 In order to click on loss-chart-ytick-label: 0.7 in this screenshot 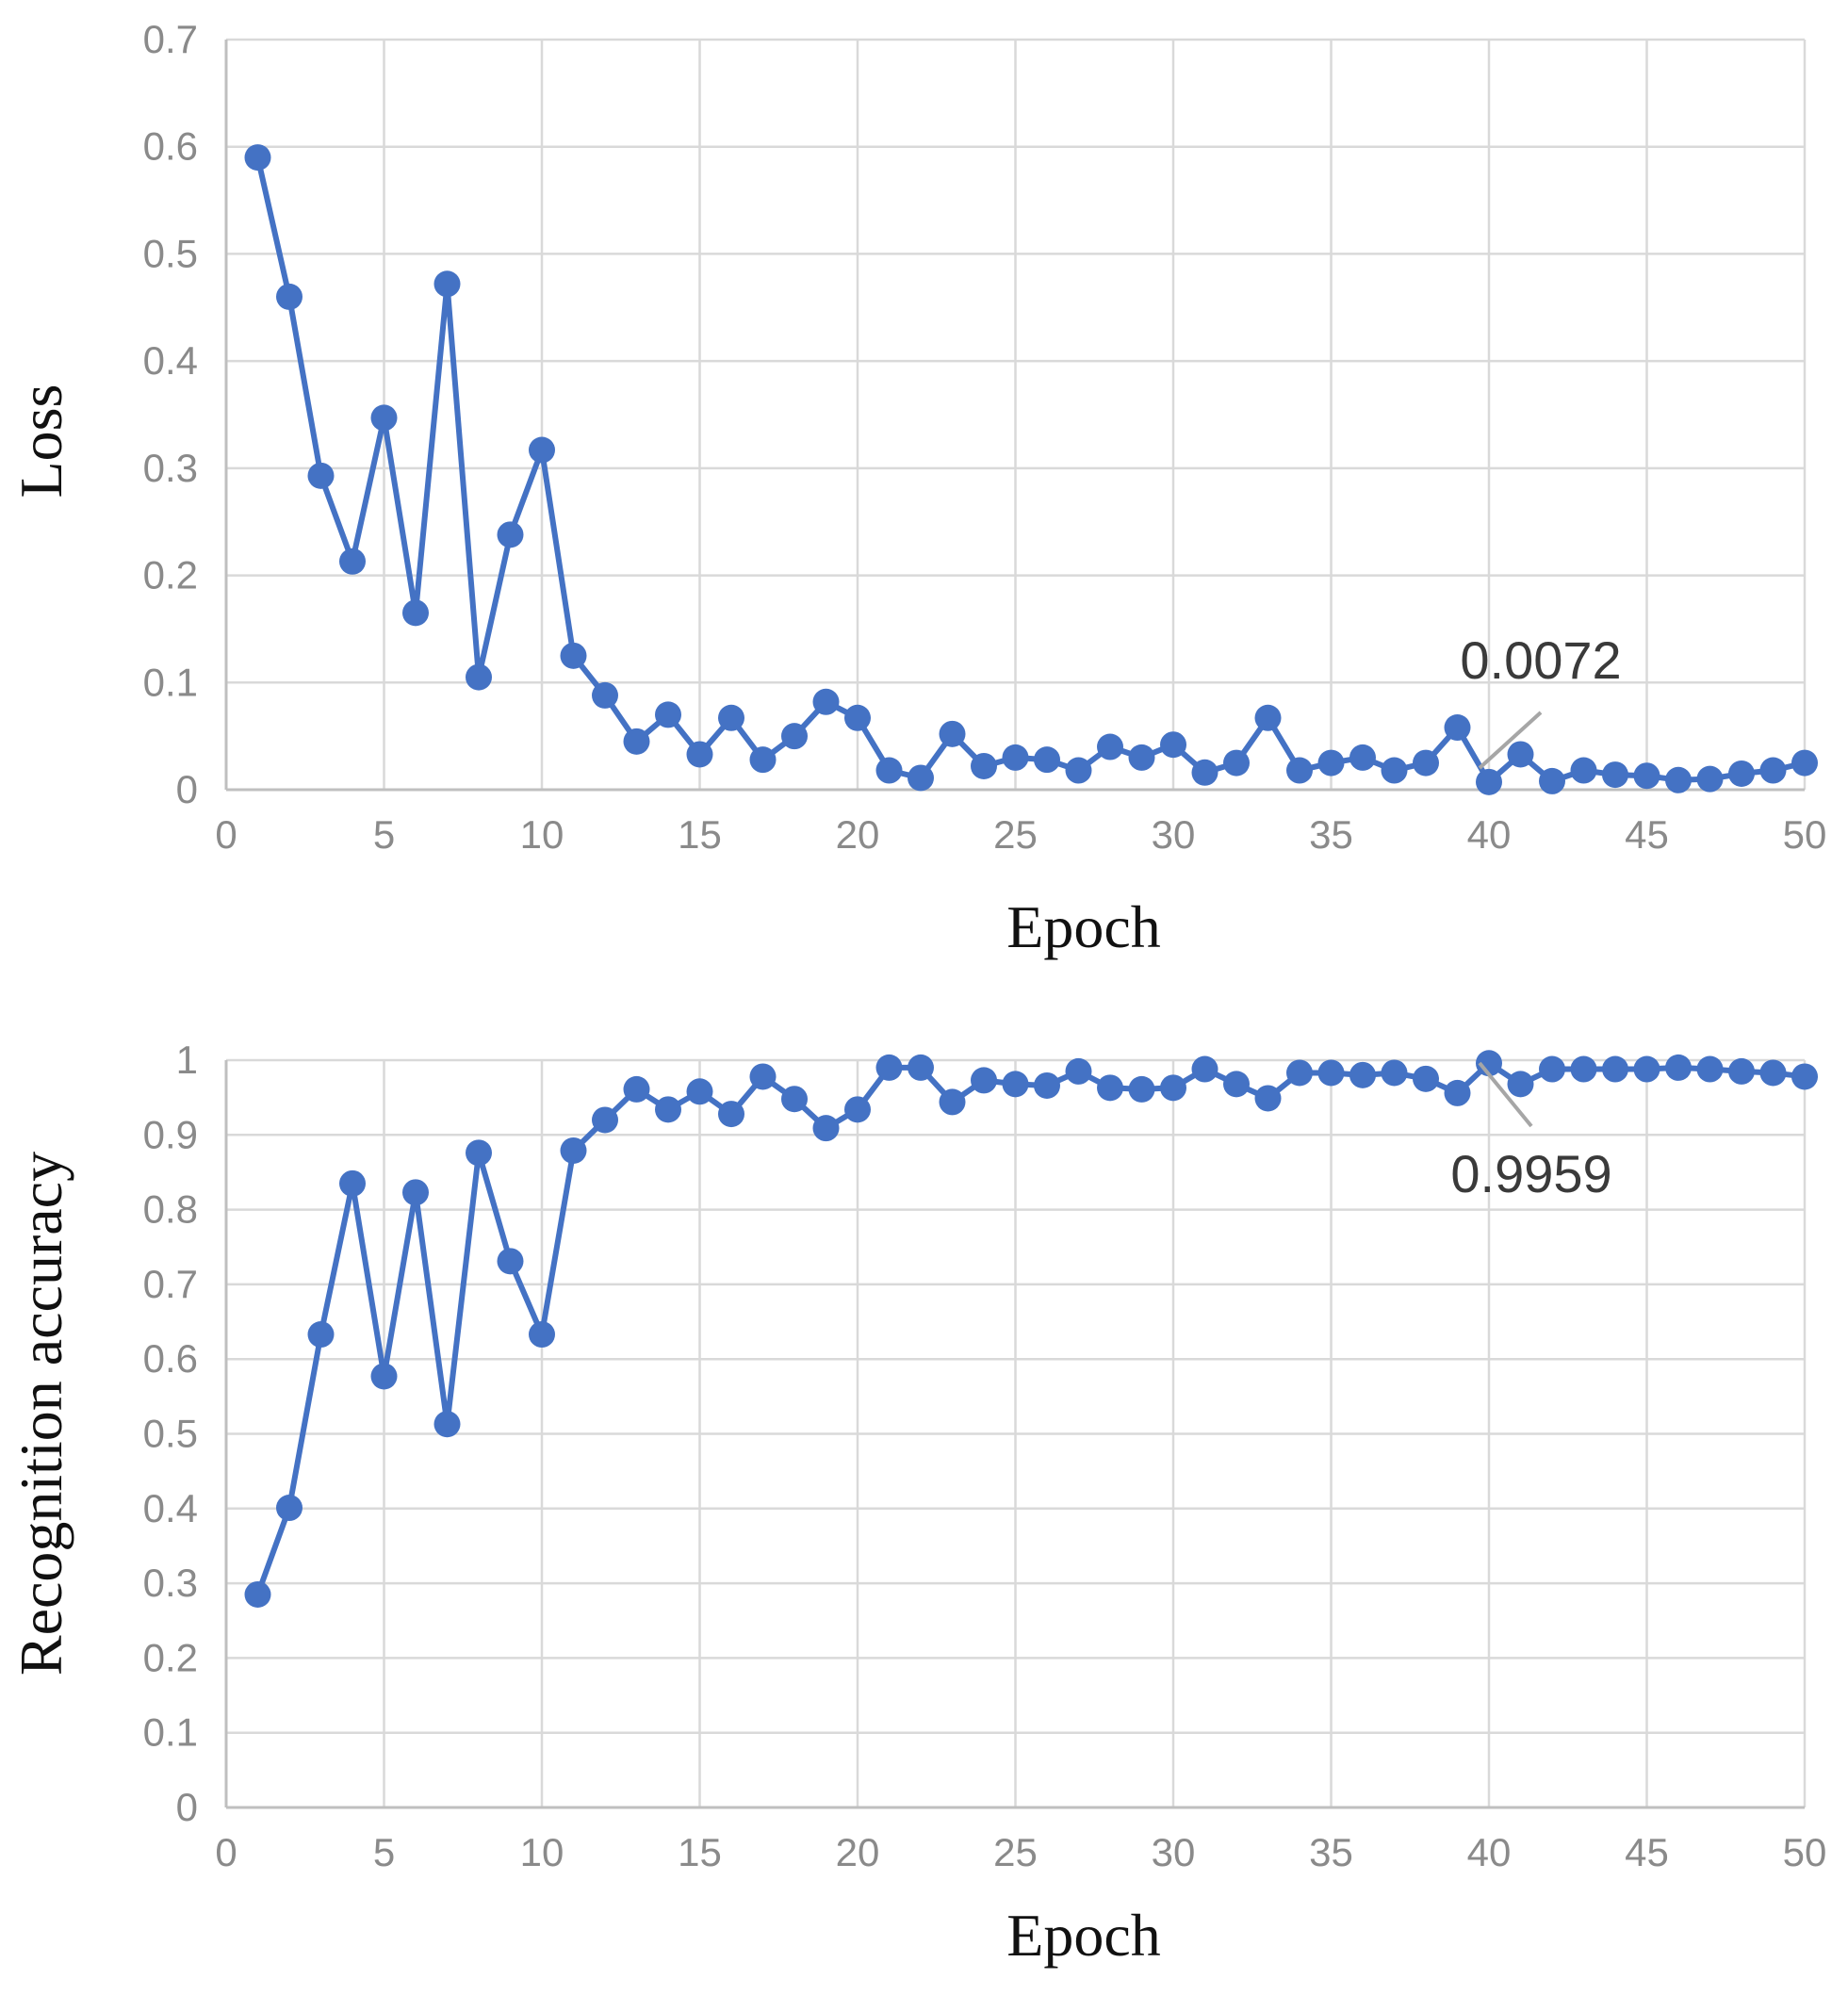, I will do `click(170, 39)`.